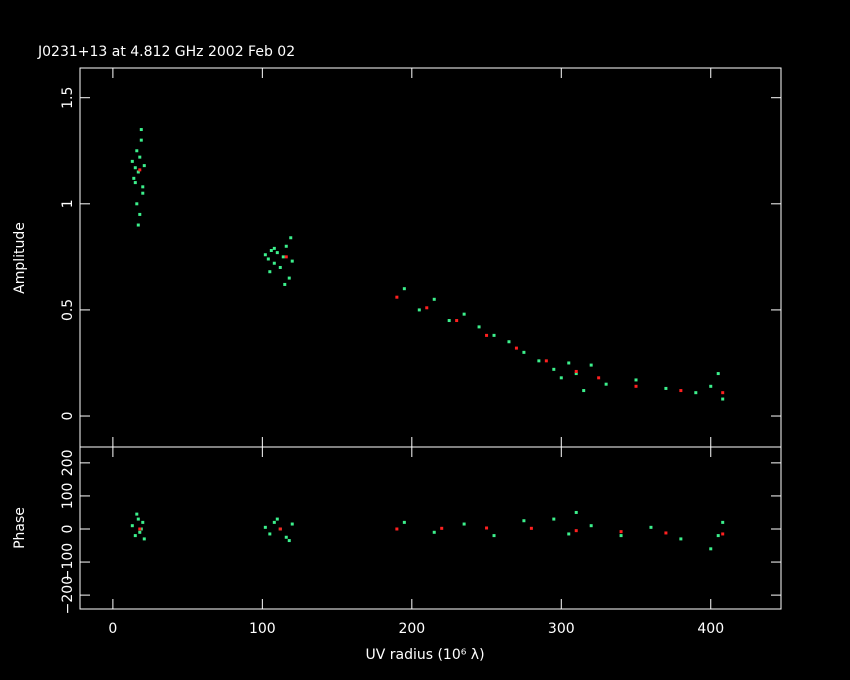 The height and width of the screenshot is (680, 850). What do you see at coordinates (68, 562) in the screenshot?
I see `y-tick-label: −100` at bounding box center [68, 562].